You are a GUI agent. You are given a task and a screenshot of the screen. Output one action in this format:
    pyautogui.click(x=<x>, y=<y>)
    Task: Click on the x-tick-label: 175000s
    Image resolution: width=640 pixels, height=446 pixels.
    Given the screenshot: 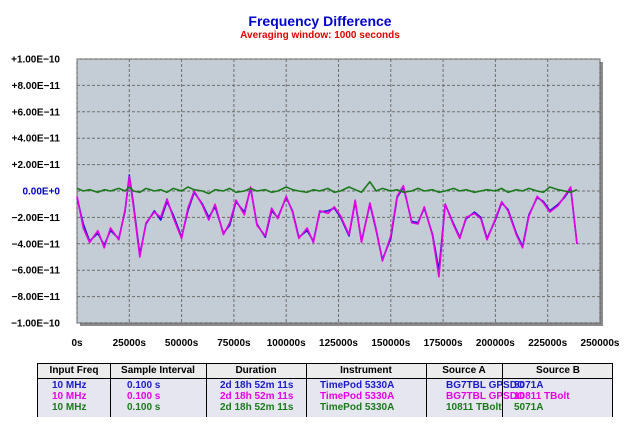 What is the action you would take?
    pyautogui.click(x=443, y=343)
    